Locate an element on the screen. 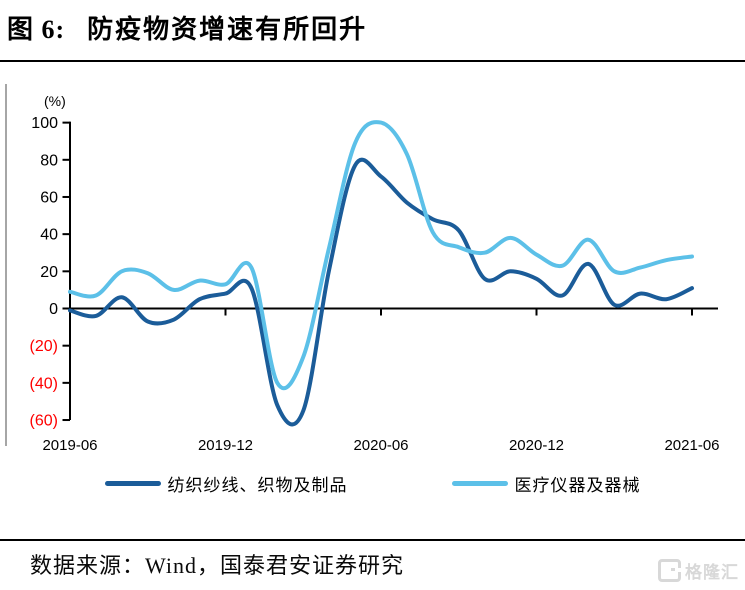 This screenshot has height=590, width=745. gelonghui-watermark: 格隆汇 is located at coordinates (698, 570).